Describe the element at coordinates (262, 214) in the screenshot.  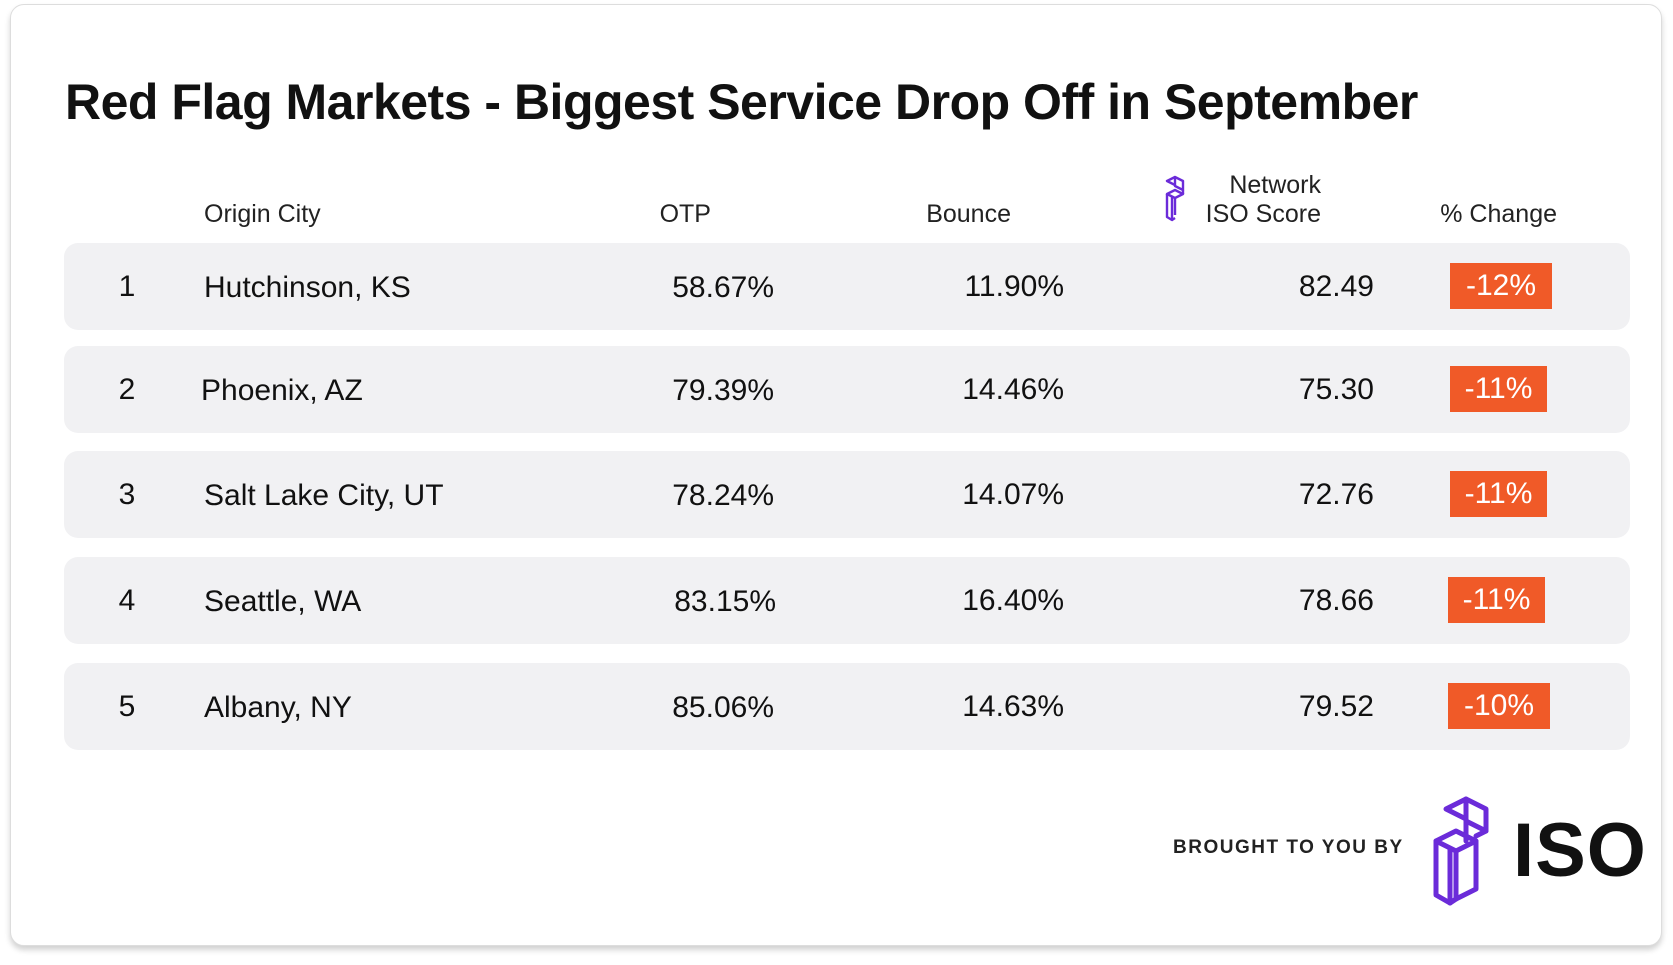
I see `header-origin-city: Origin City` at that location.